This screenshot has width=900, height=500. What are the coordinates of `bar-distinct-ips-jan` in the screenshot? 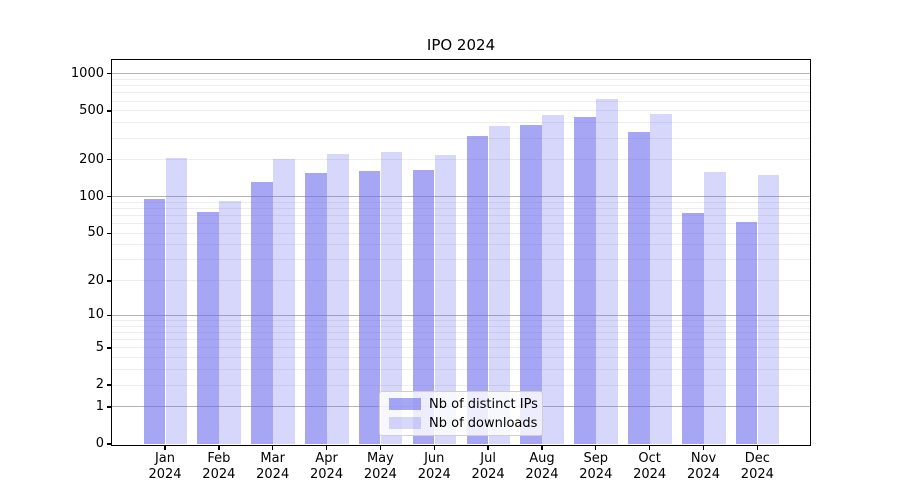 It's located at (154, 321).